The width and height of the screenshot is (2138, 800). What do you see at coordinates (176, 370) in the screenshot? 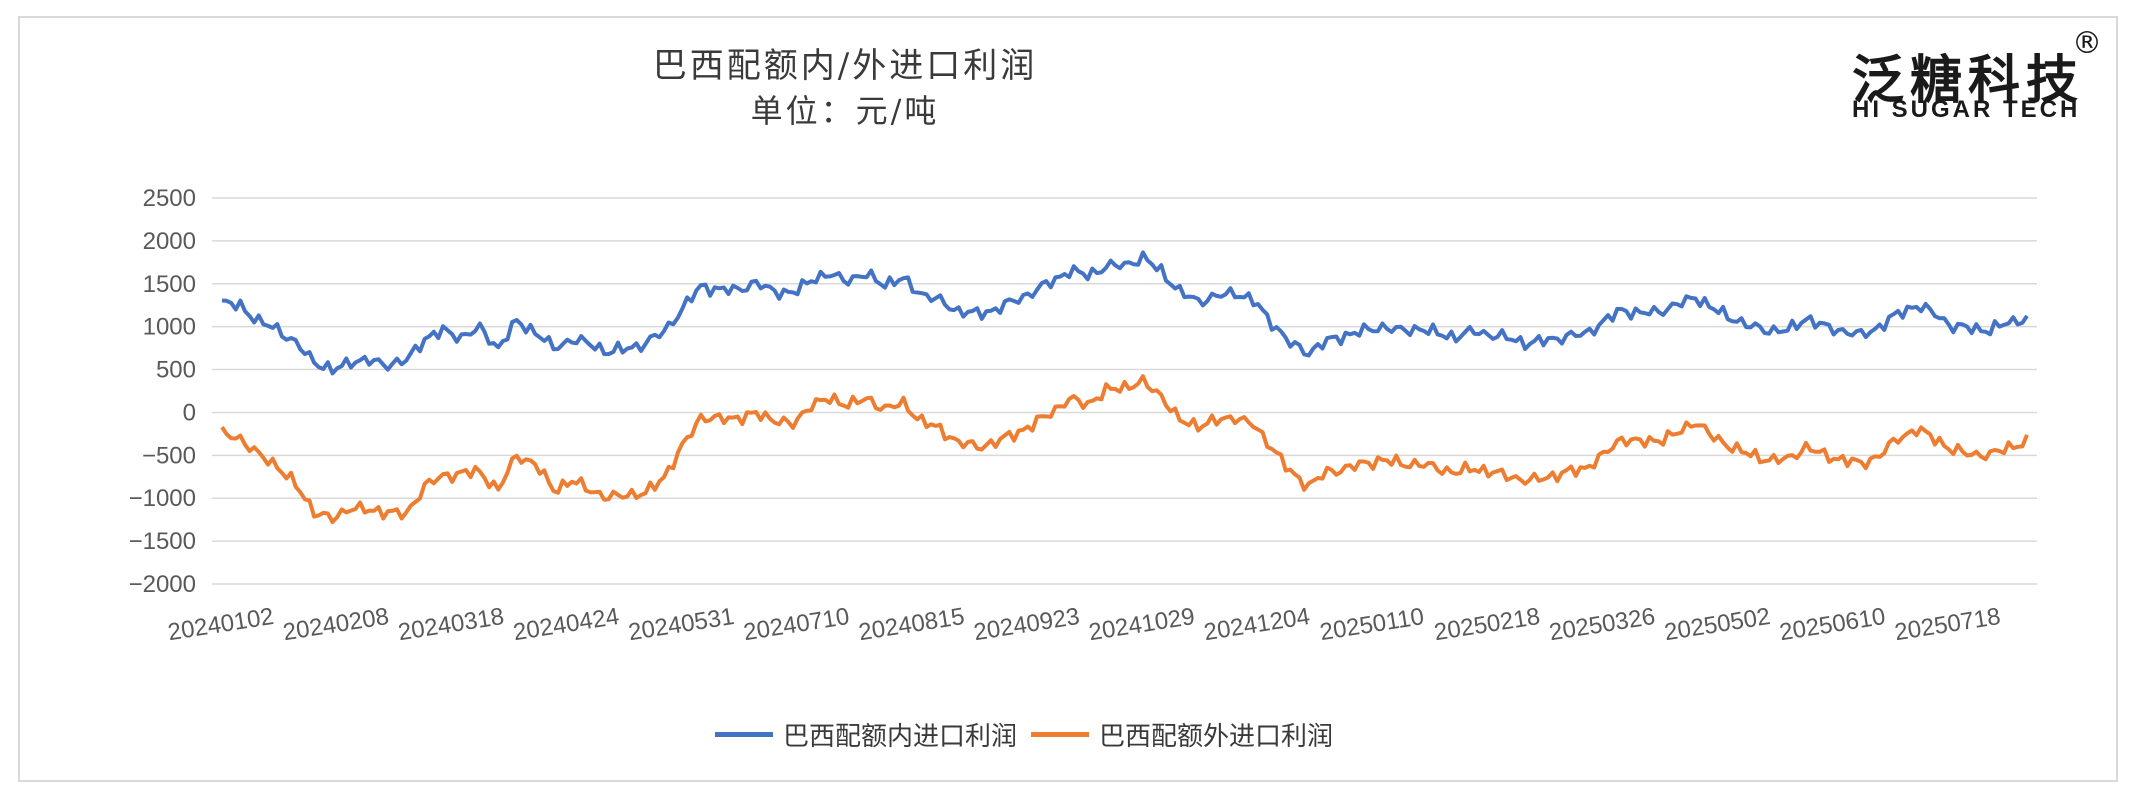
I see `y-tick-label: 500` at bounding box center [176, 370].